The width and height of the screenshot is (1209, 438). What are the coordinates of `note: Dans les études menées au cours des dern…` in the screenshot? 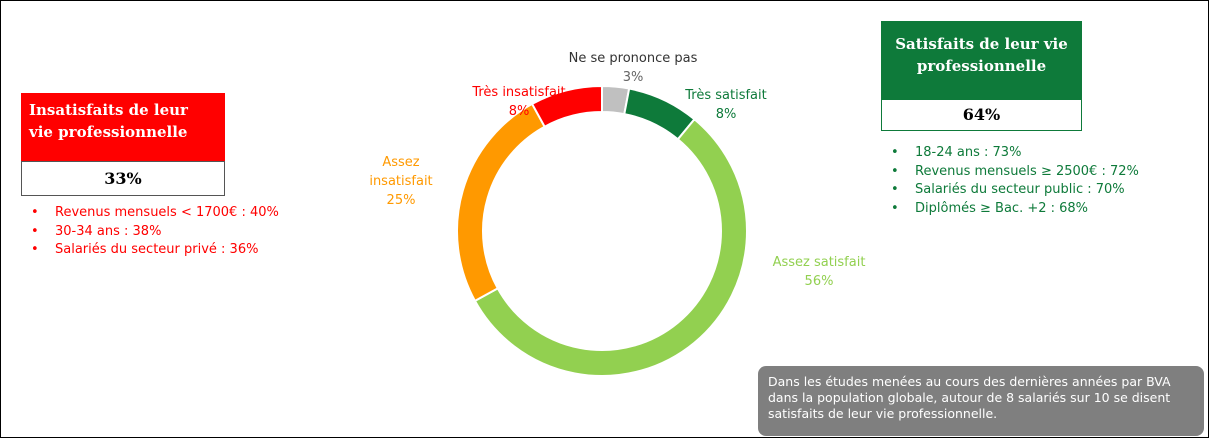 It's located at (981, 401).